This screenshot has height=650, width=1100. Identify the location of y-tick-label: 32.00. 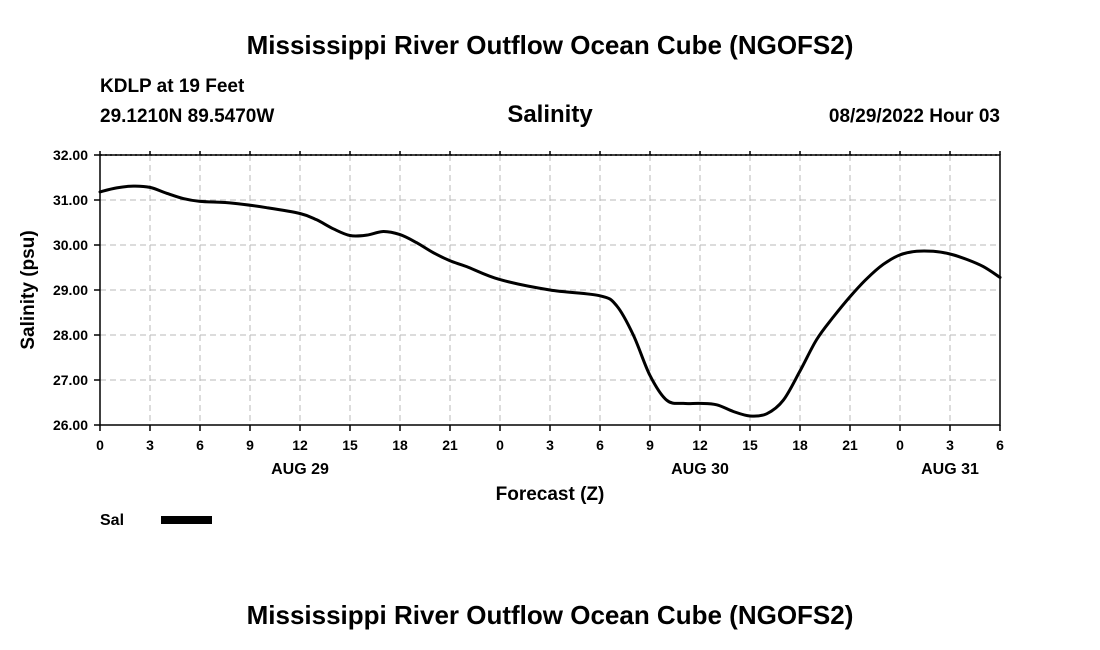
(70, 155).